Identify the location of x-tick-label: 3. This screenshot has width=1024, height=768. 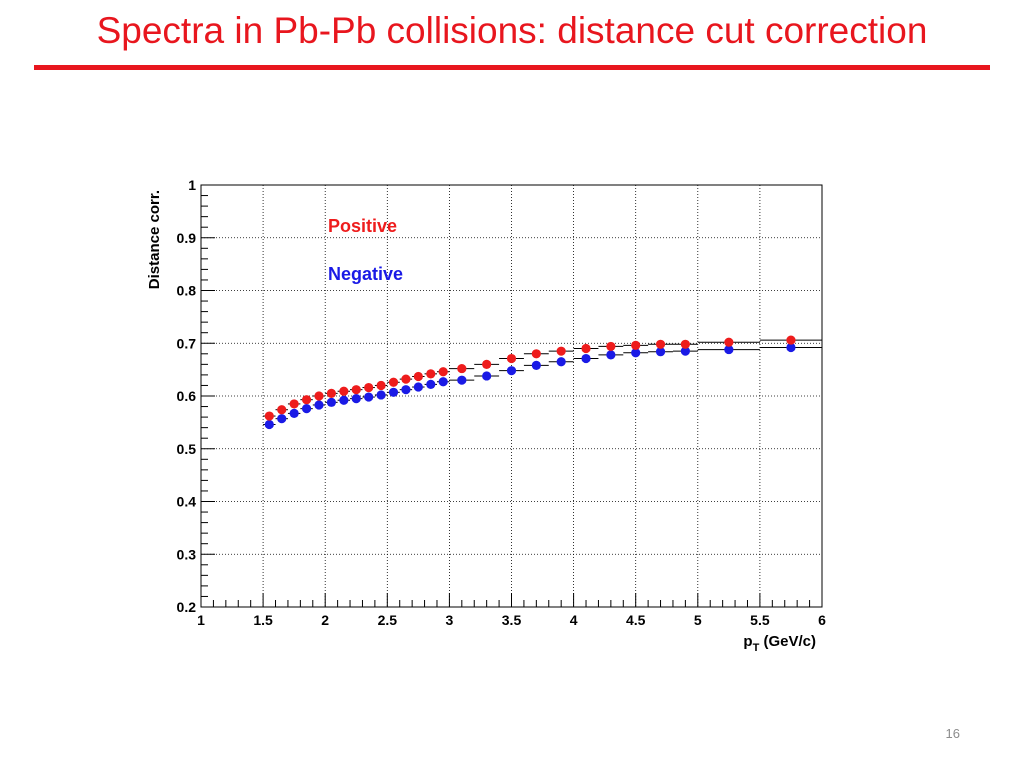
(450, 620).